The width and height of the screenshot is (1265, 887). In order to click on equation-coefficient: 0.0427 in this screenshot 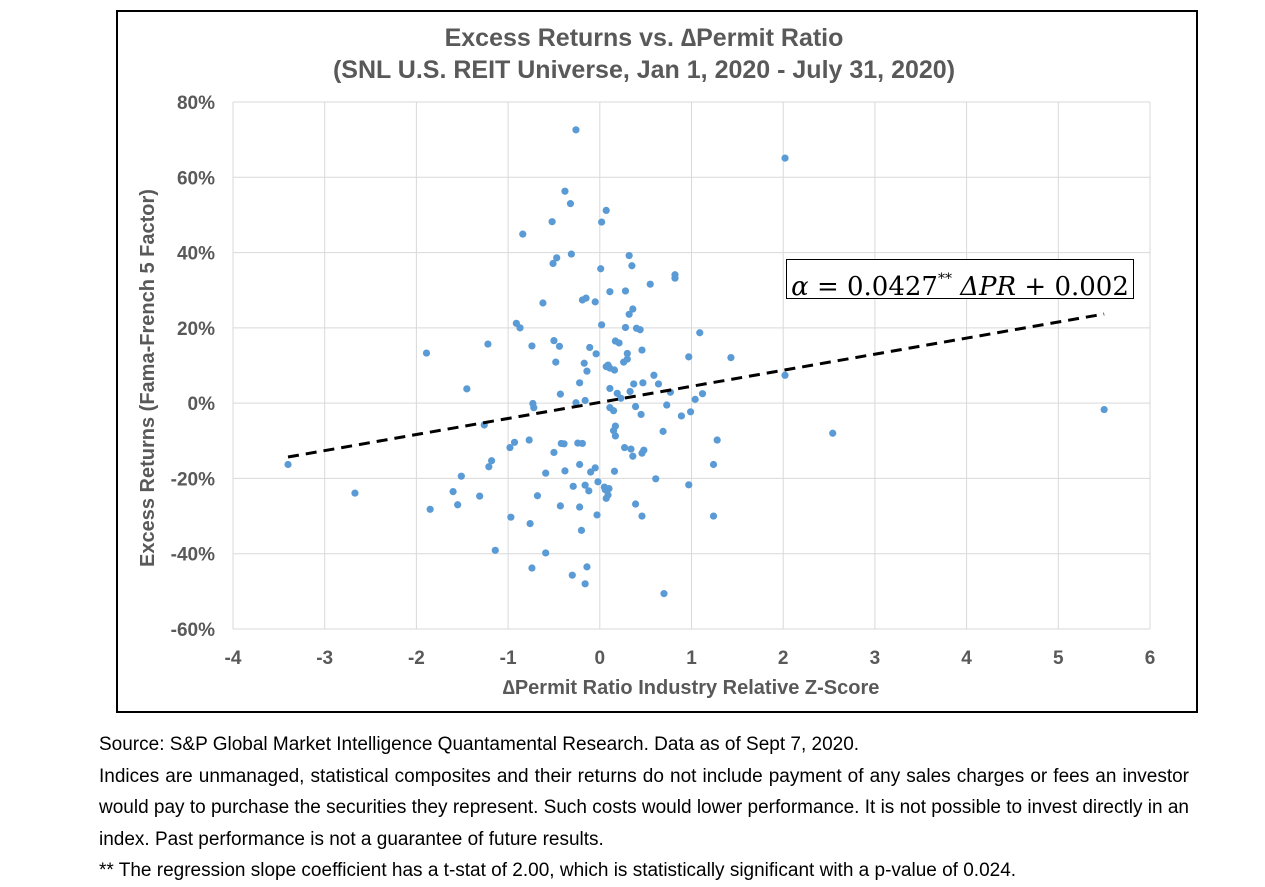, I will do `click(892, 287)`.